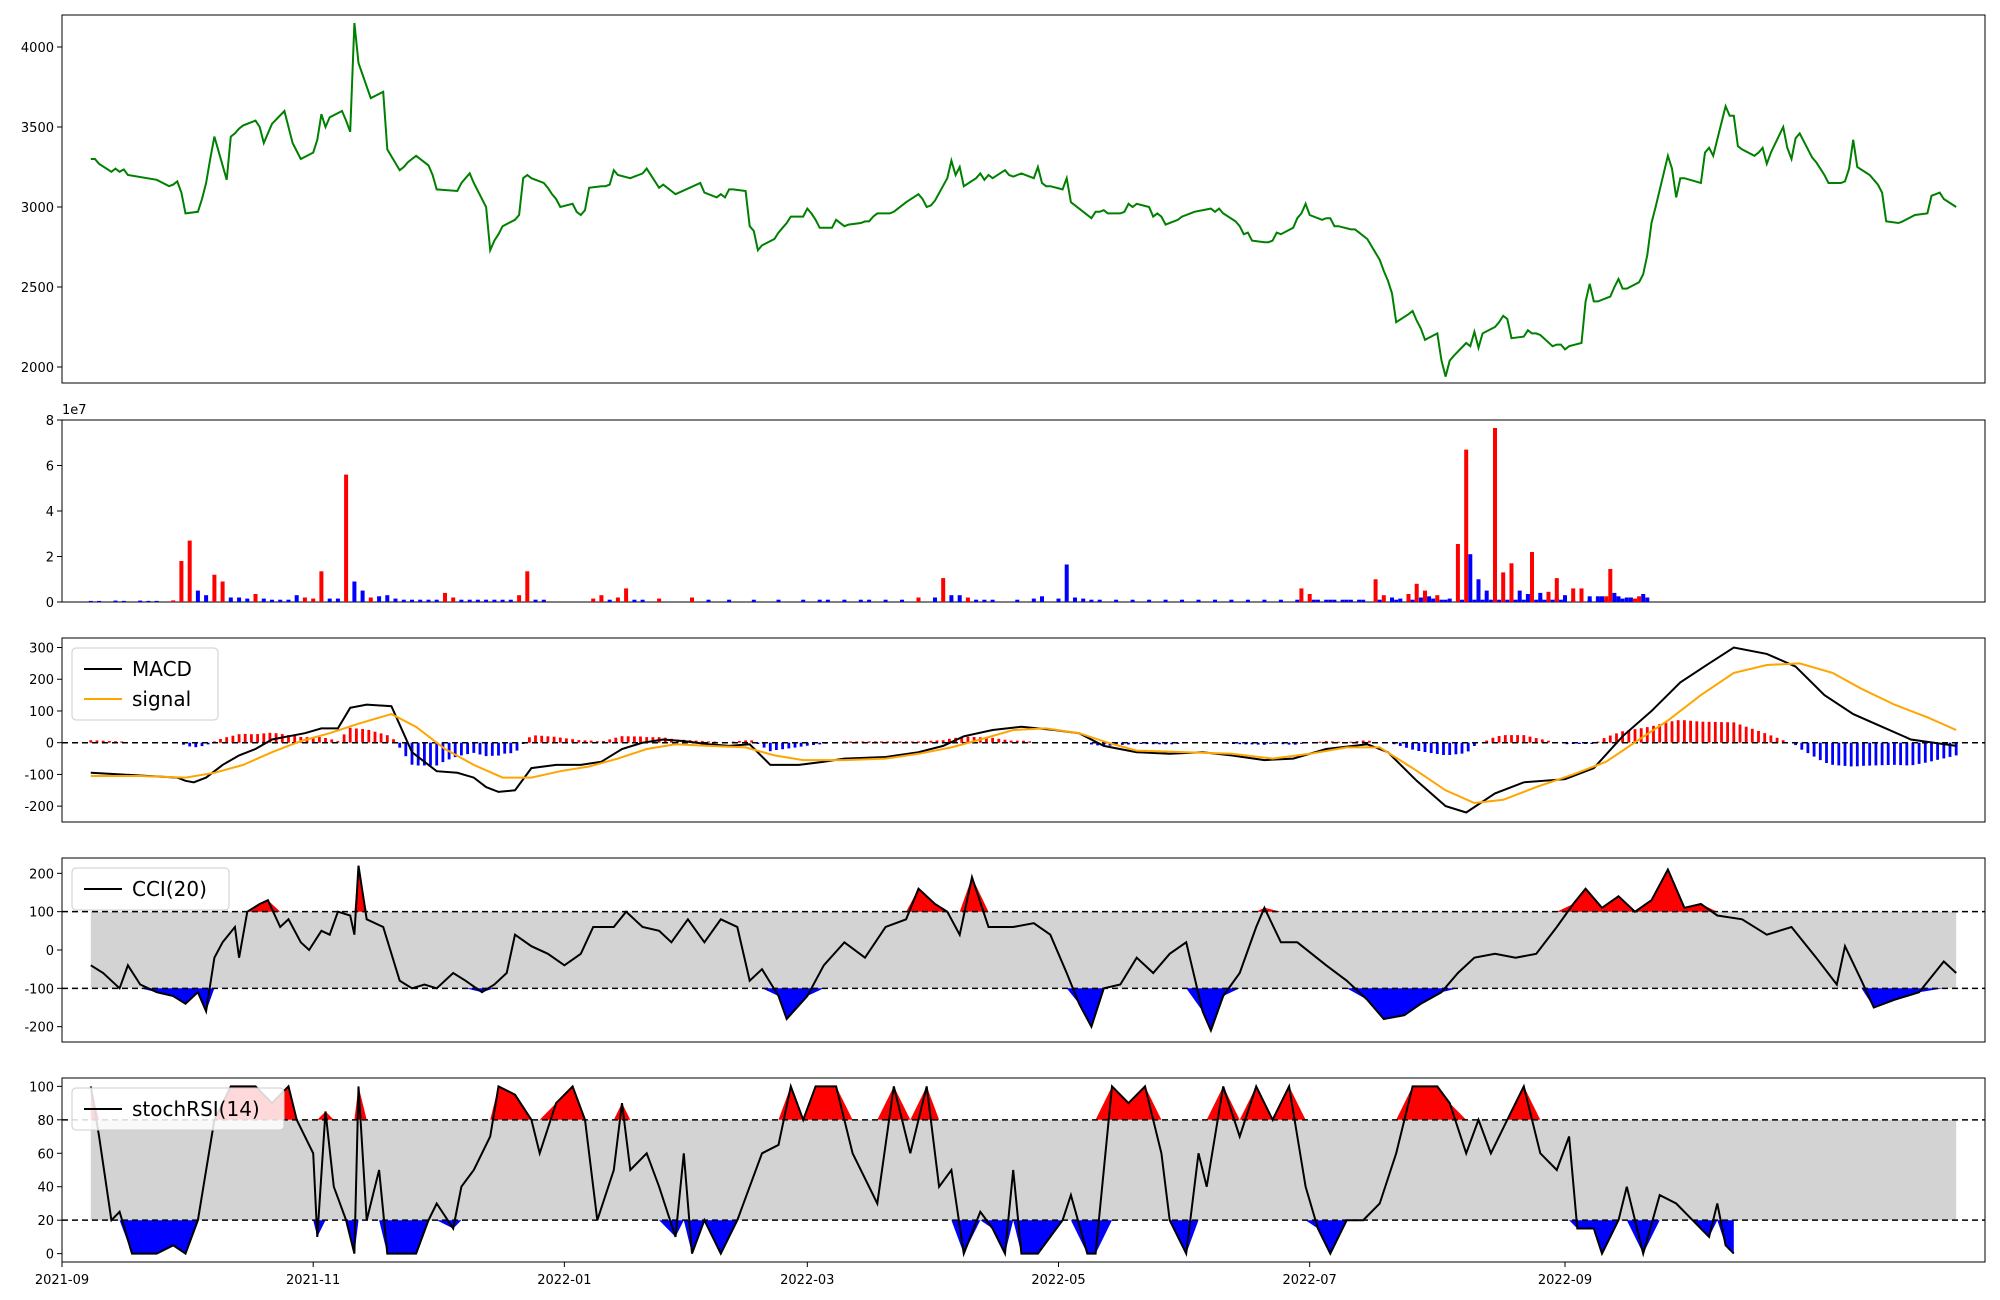 The height and width of the screenshot is (1300, 2000). I want to click on macd-ytick-label: 200, so click(41, 680).